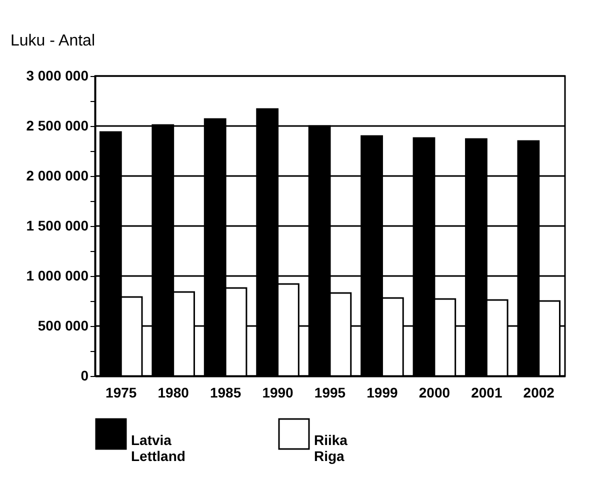 Image resolution: width=616 pixels, height=489 pixels. I want to click on x-tick-label: 2000, so click(434, 392).